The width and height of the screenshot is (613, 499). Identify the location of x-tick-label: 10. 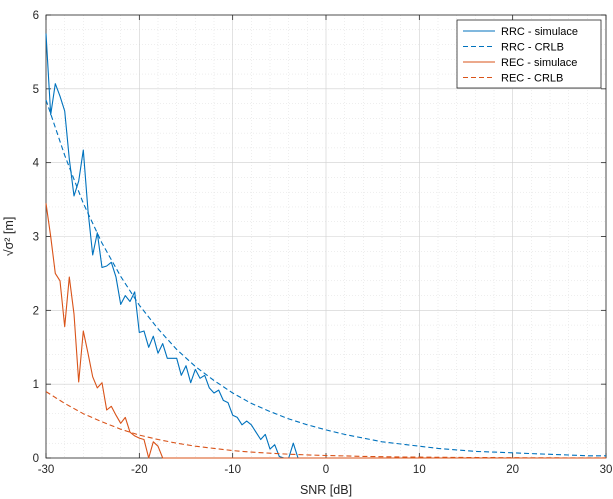
(419, 470).